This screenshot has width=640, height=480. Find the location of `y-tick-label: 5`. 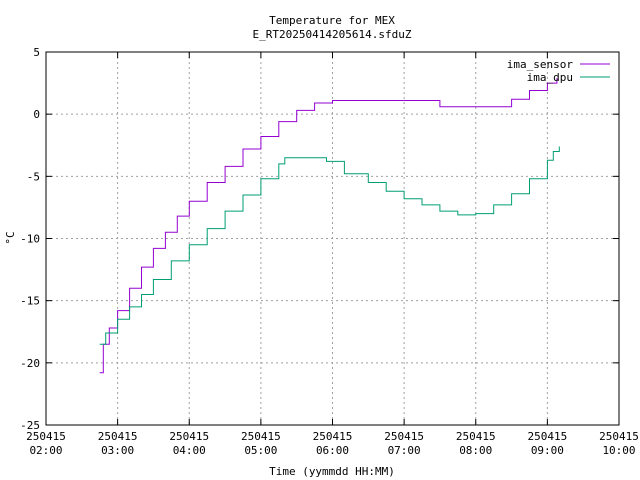

y-tick-label: 5 is located at coordinates (36, 52).